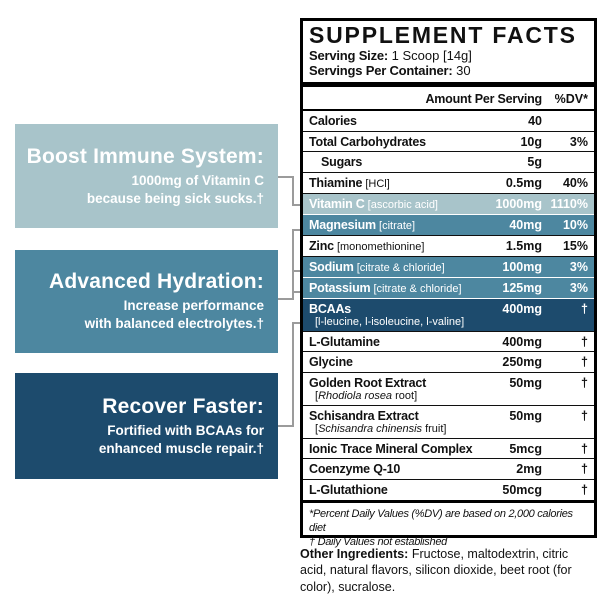  What do you see at coordinates (354, 554) in the screenshot?
I see `other-ingredients-label: Other Ingredients:` at bounding box center [354, 554].